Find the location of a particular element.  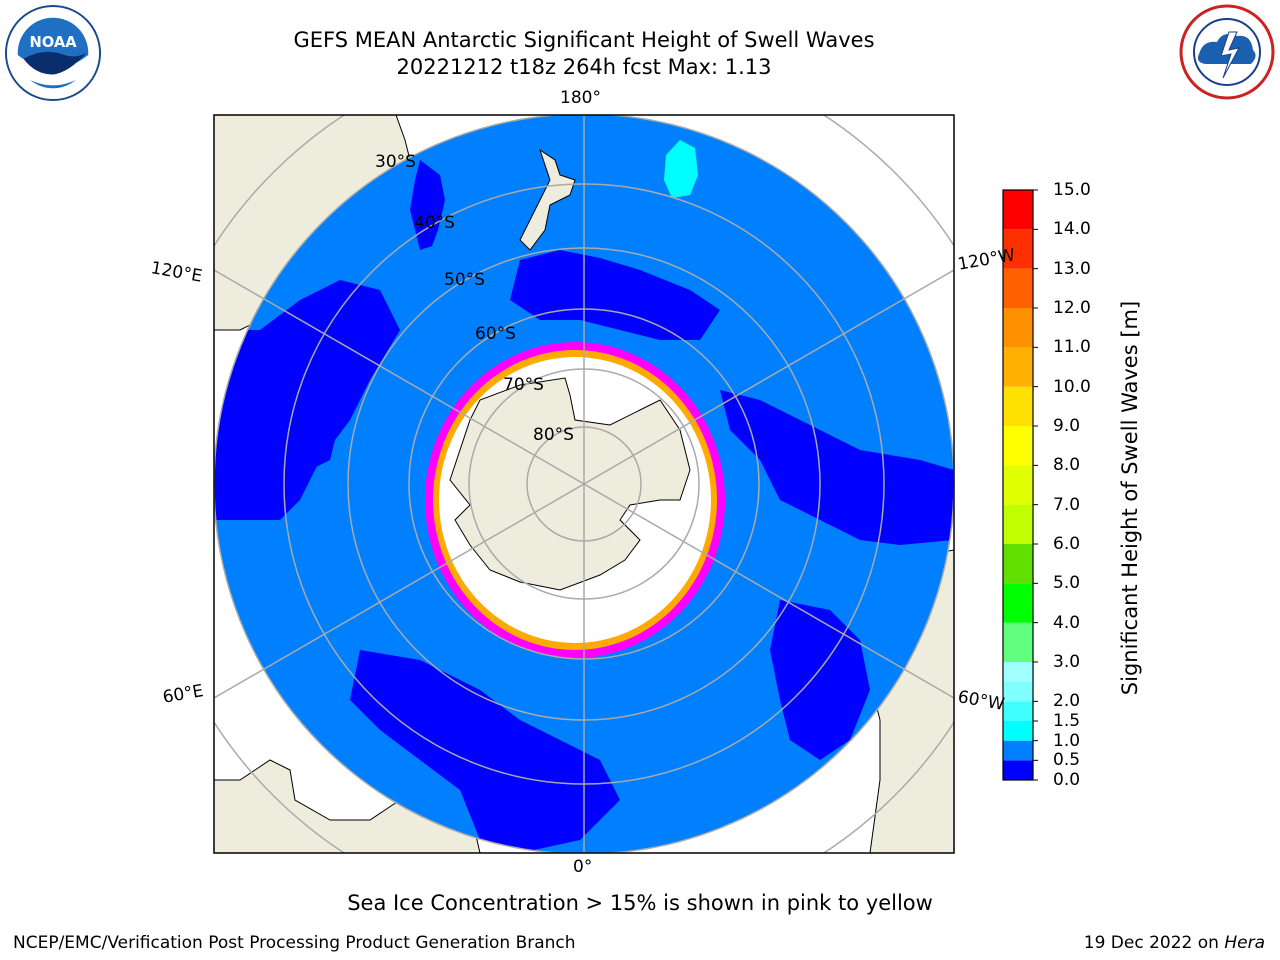

colorbar-tick-label: 13.0 is located at coordinates (1072, 268).